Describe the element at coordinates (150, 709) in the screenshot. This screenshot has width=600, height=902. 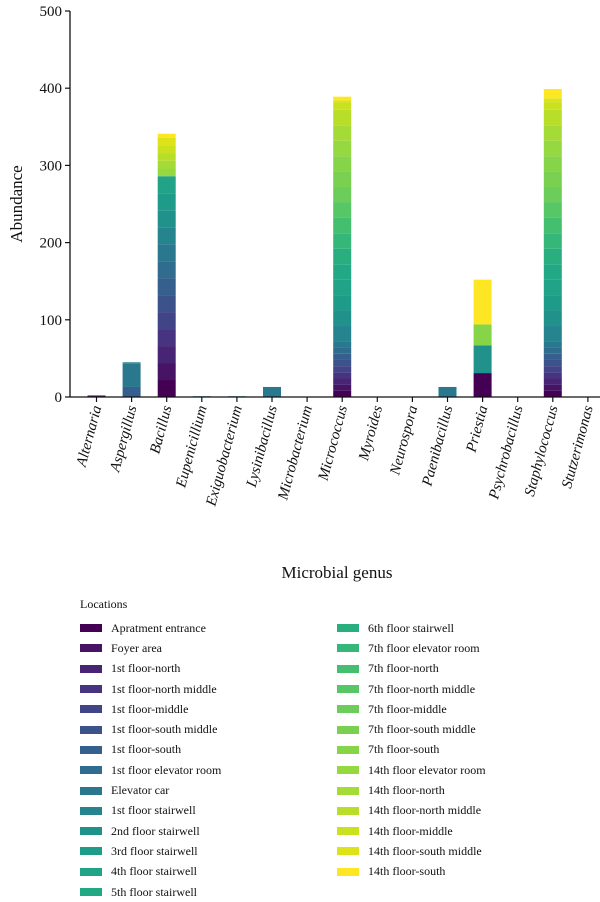
I see `legend-item: 1st floor-middle` at that location.